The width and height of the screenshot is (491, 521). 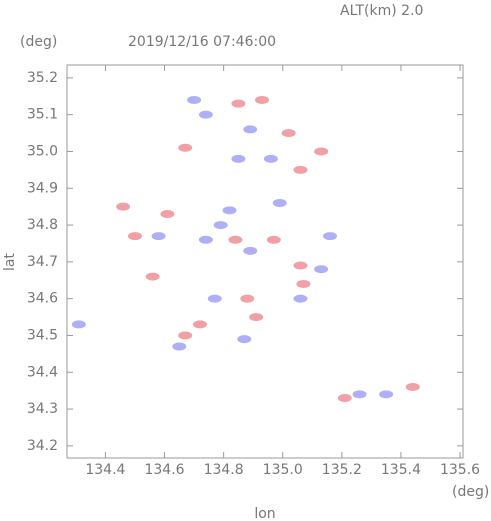 What do you see at coordinates (224, 470) in the screenshot?
I see `x-tick-label: 134.8` at bounding box center [224, 470].